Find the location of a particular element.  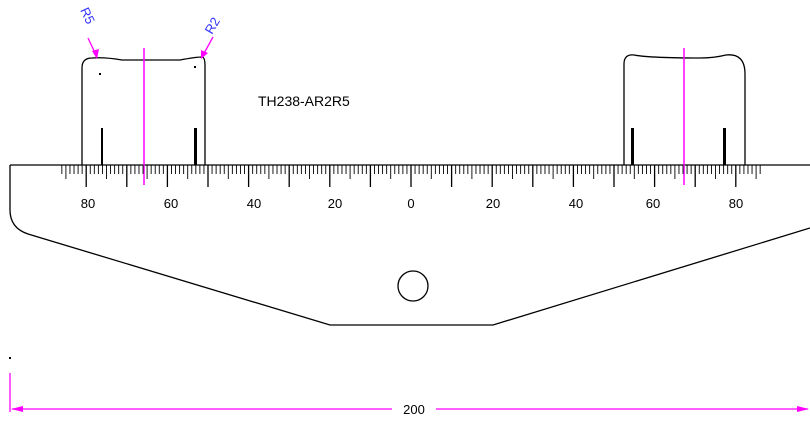

right-jaw-outline is located at coordinates (684, 109).